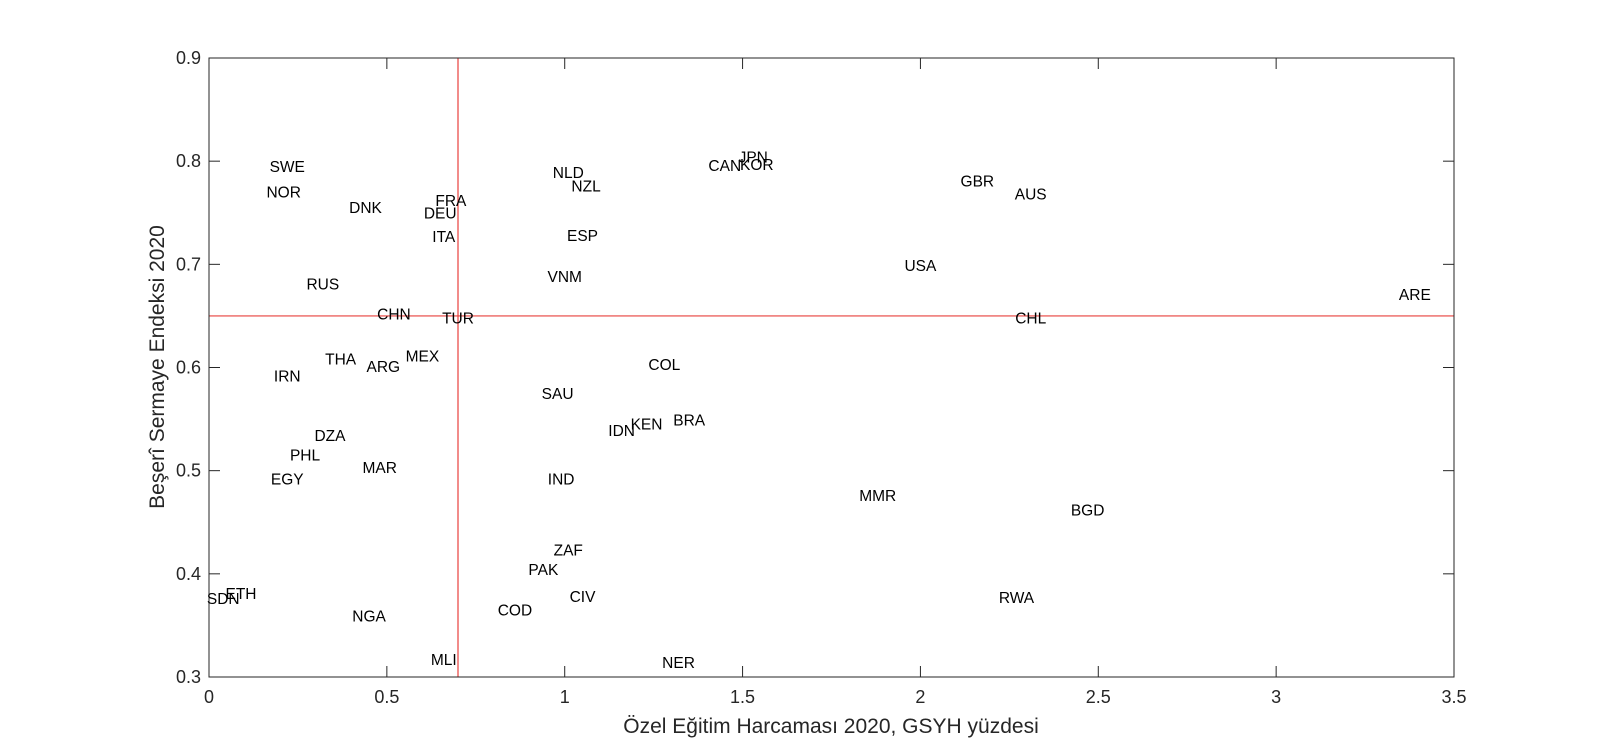 Image resolution: width=1600 pixels, height=756 pixels. What do you see at coordinates (515, 610) in the screenshot?
I see `point-label-cod: COD` at bounding box center [515, 610].